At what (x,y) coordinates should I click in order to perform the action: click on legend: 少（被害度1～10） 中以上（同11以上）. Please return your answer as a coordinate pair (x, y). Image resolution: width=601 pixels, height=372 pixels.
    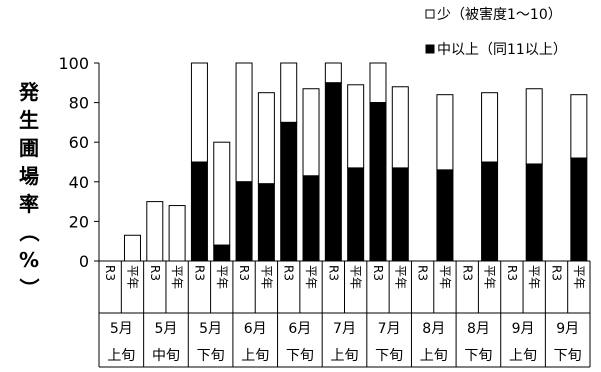
    Looking at the image, I should click on (496, 32).